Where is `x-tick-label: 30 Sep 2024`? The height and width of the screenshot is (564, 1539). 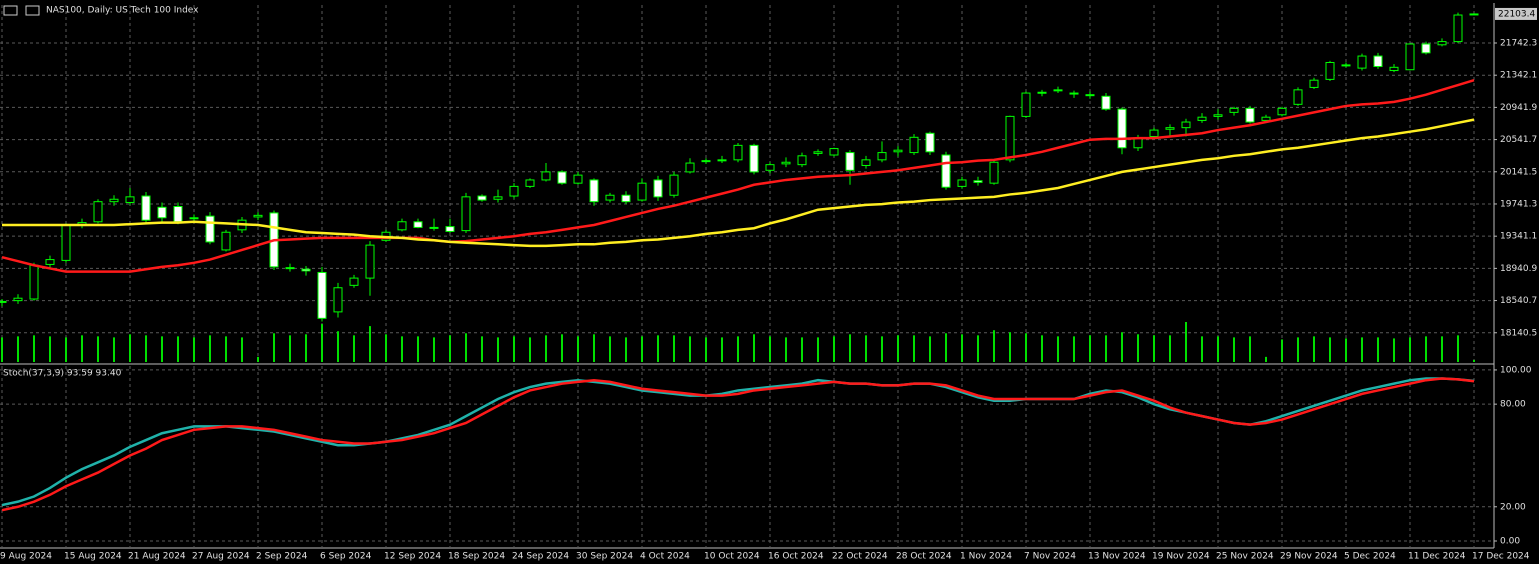
x-tick-label: 30 Sep 2024 is located at coordinates (604, 557).